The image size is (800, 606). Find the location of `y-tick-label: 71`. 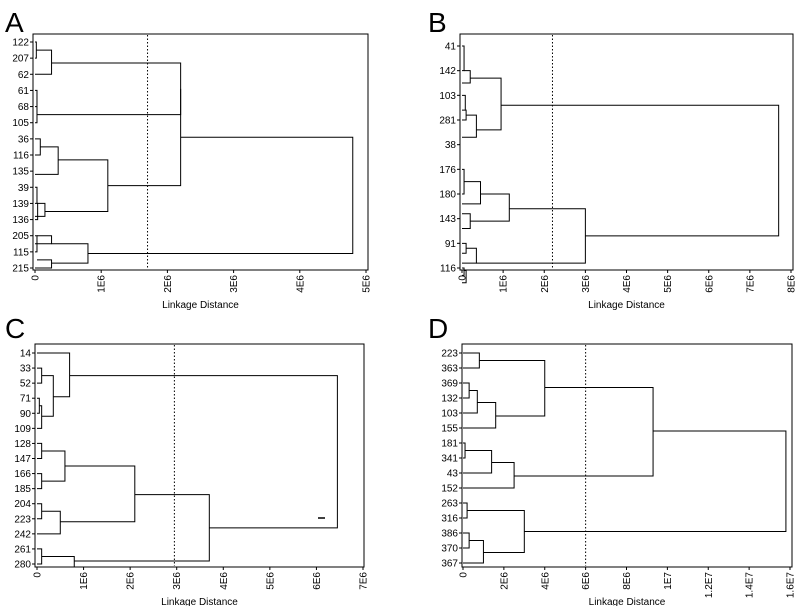

y-tick-label: 71 is located at coordinates (26, 399).